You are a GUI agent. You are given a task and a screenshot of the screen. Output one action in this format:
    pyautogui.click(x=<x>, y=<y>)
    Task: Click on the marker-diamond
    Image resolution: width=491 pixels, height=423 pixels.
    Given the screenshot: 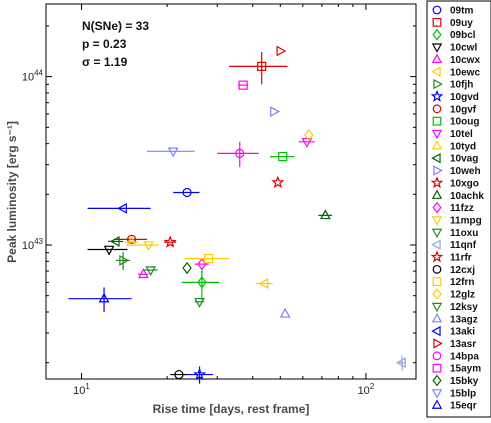 What is the action you would take?
    pyautogui.click(x=309, y=135)
    